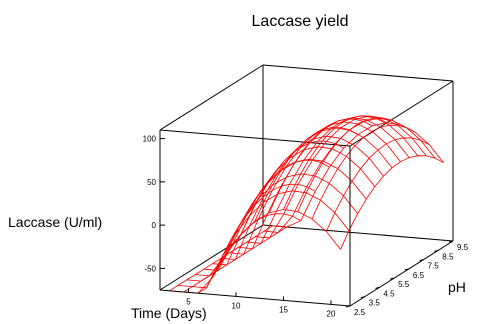  Describe the element at coordinates (389, 293) in the screenshot. I see `y-tick-label-2: 4.5` at that location.